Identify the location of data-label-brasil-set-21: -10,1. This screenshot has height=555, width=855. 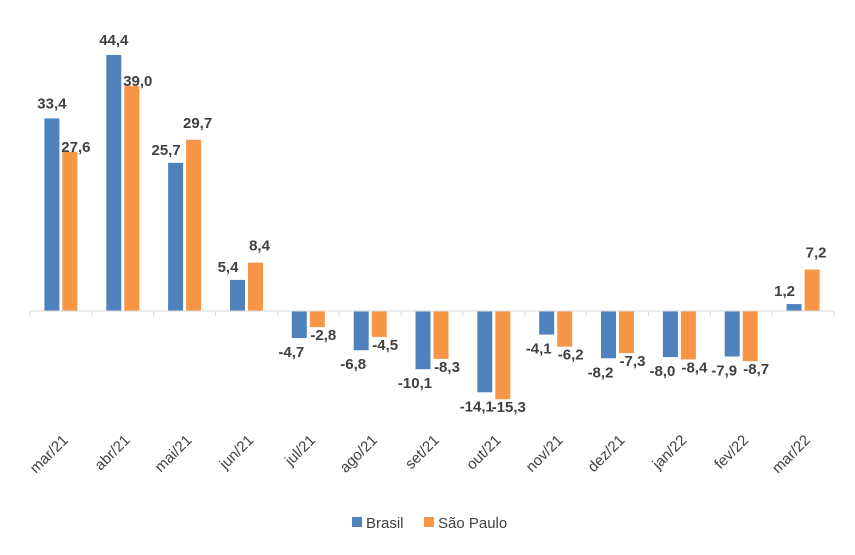
(415, 383).